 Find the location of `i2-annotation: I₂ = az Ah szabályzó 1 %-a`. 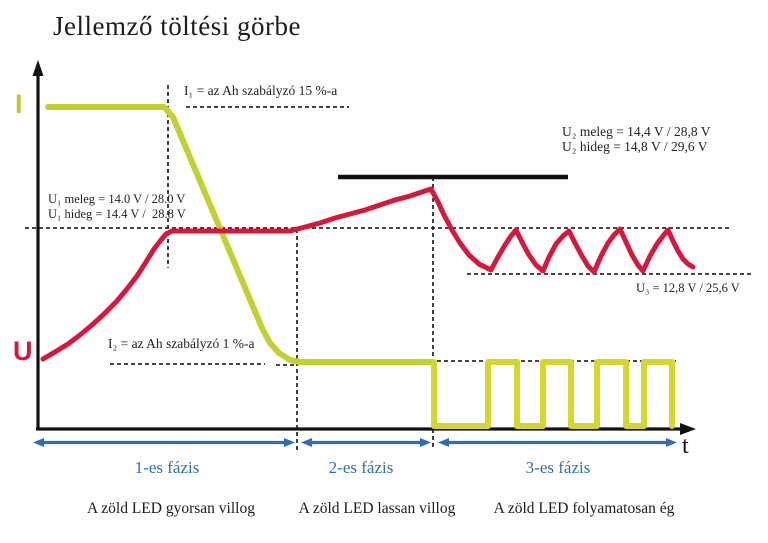

i2-annotation: I₂ = az Ah szabályzó 1 %-a is located at coordinates (181, 343).